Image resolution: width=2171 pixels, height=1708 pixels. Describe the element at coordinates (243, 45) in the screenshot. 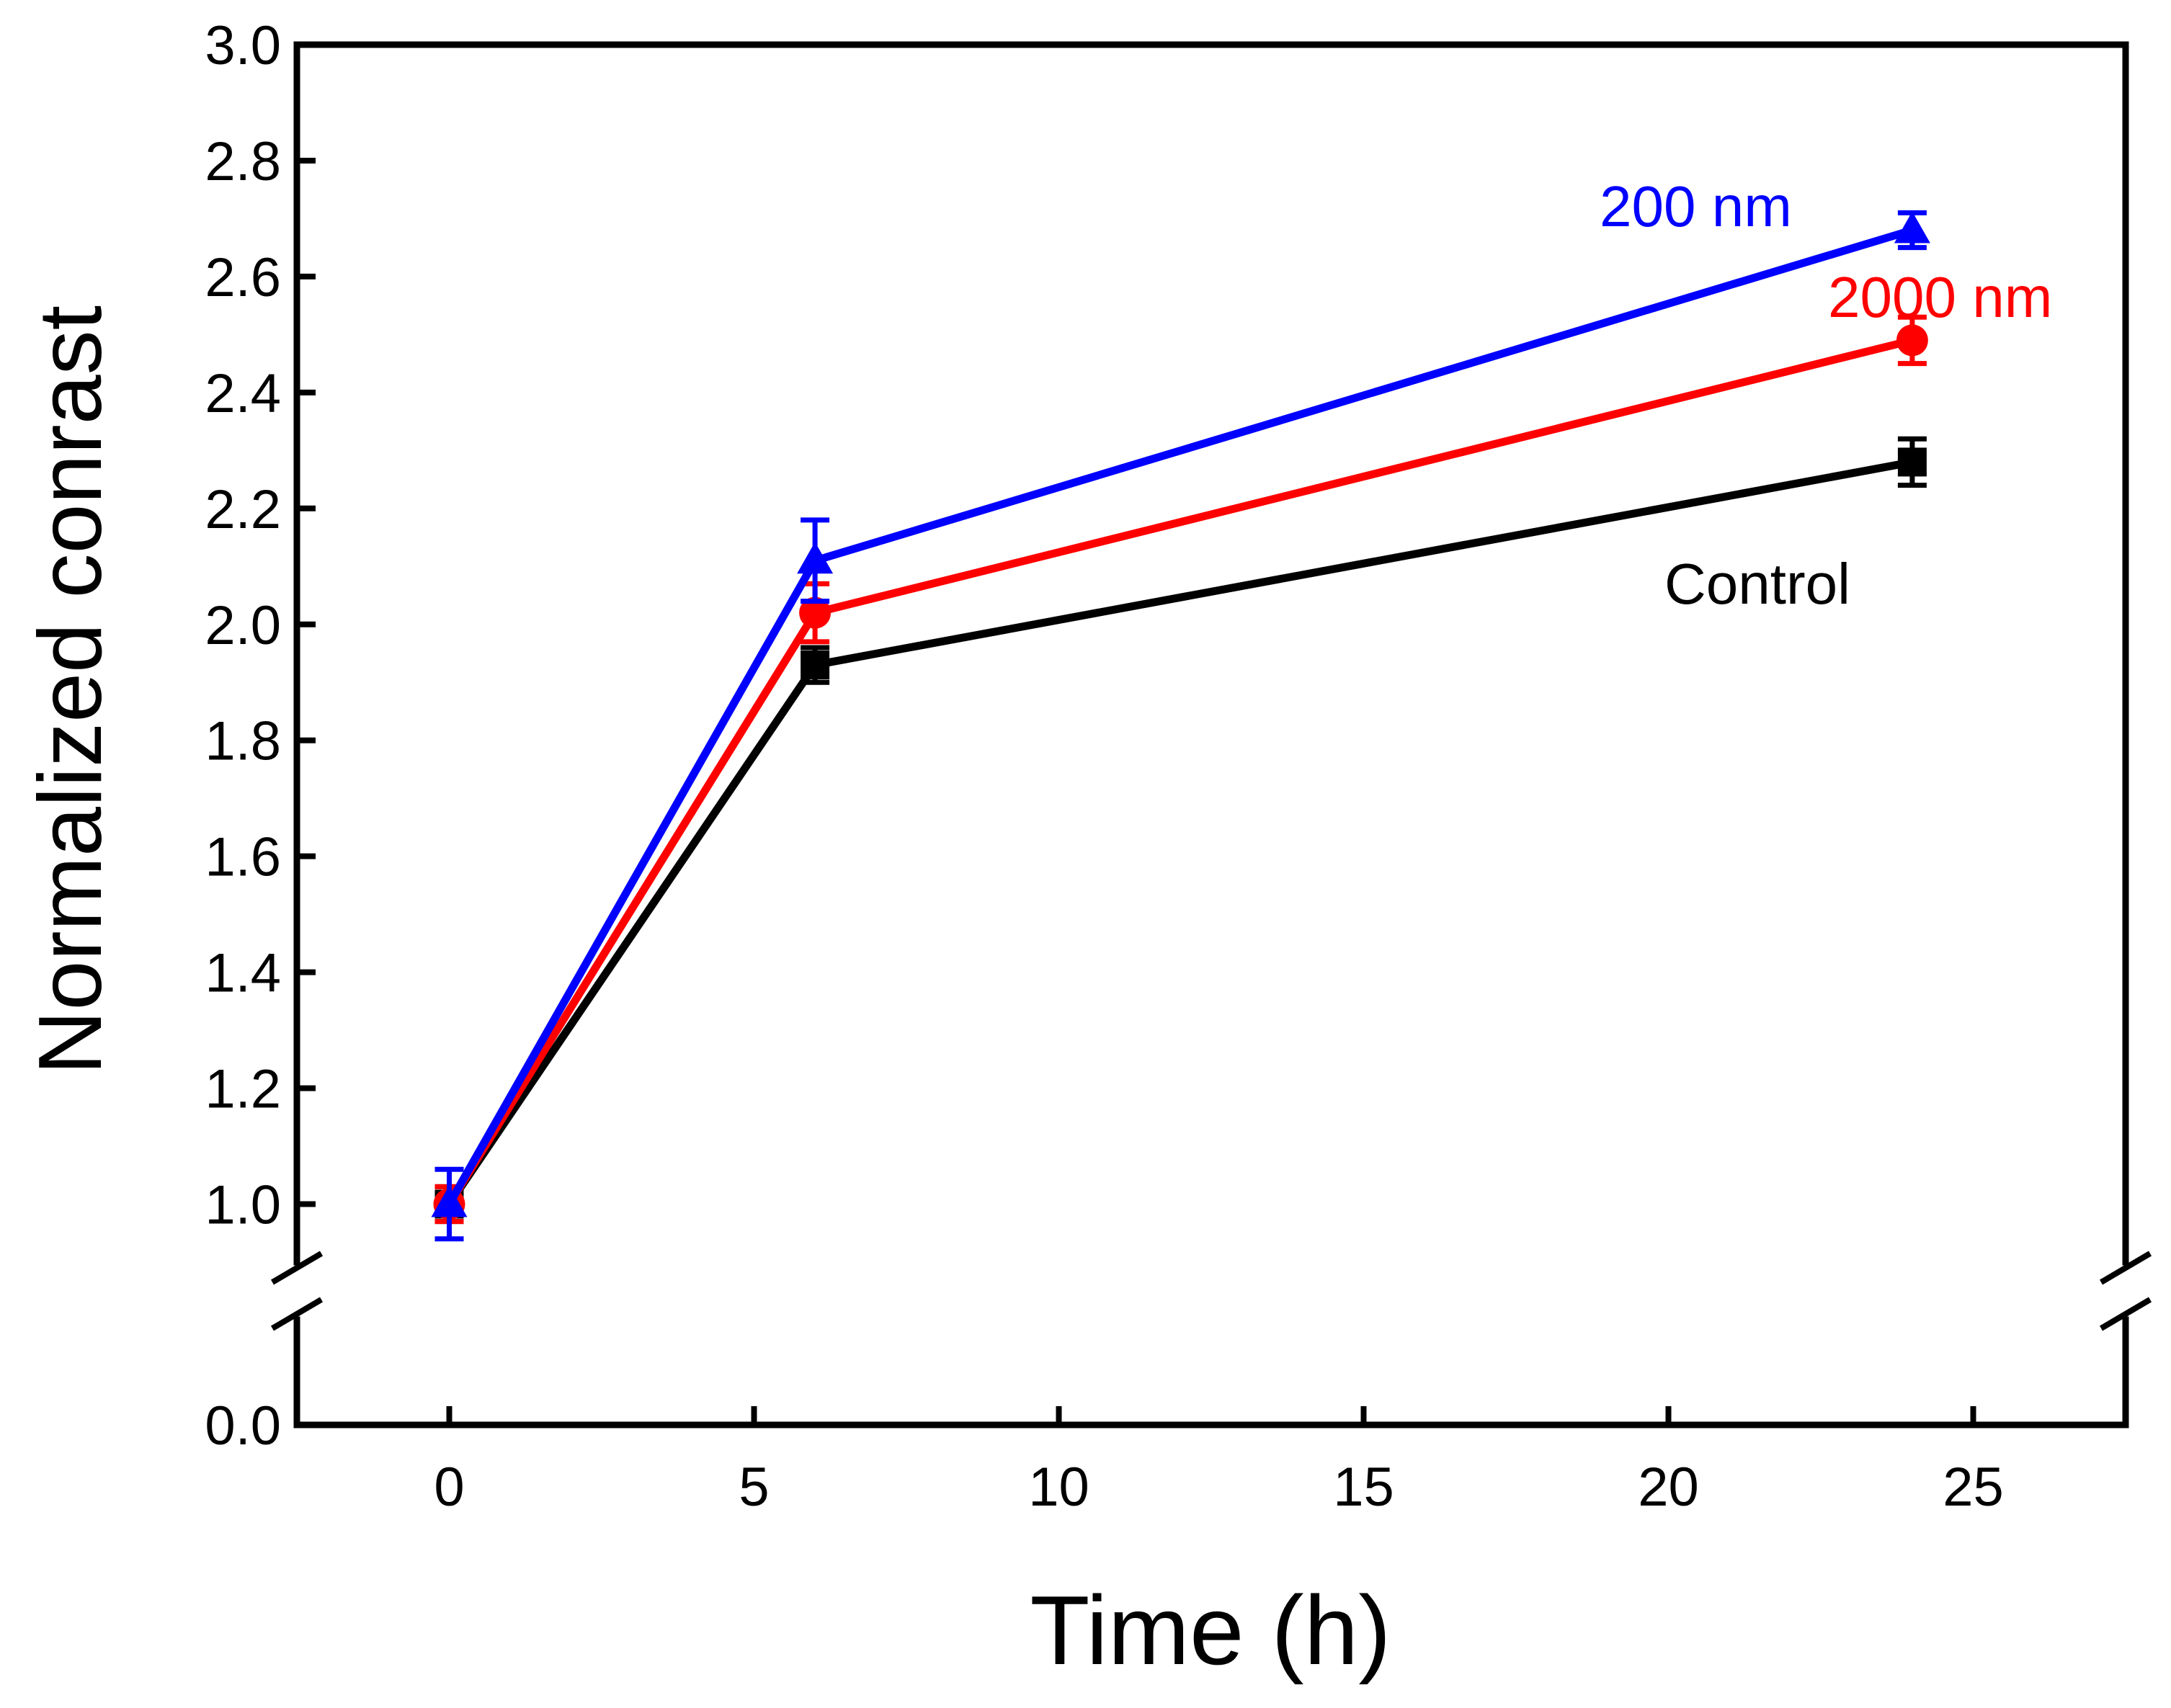

I see `y-tick-label: 3.0` at that location.